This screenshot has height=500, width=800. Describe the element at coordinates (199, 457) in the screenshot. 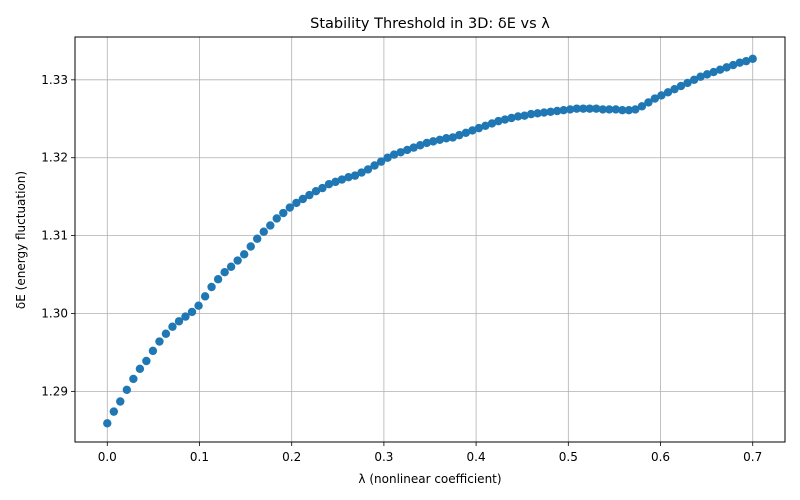

I see `x-tick-label: 0.1` at that location.